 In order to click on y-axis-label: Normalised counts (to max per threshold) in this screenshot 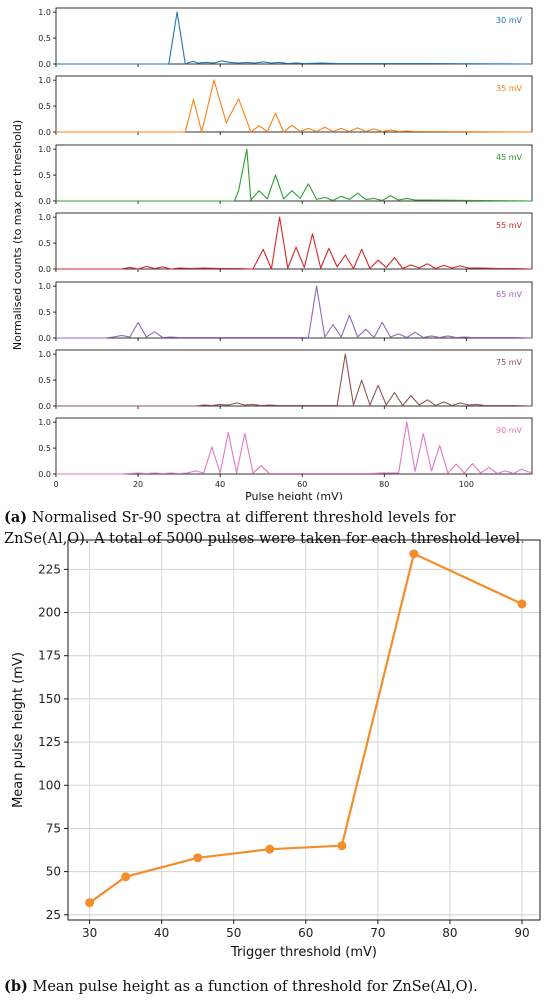, I will do `click(17, 235)`.